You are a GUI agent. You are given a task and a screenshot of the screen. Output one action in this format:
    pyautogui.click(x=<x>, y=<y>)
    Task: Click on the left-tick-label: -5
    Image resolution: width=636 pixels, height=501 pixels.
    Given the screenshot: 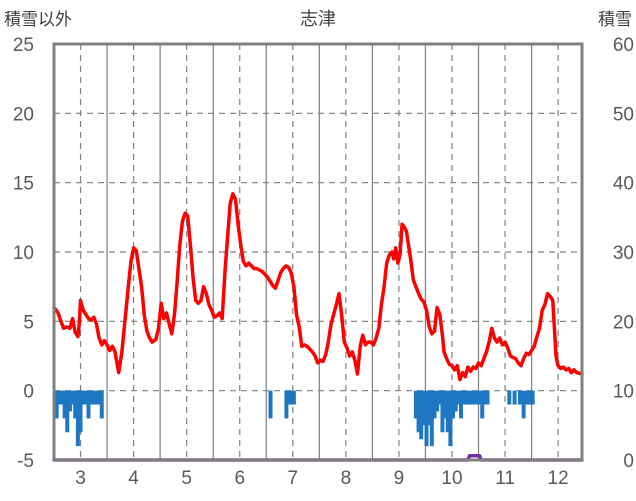 What is the action you would take?
    pyautogui.click(x=25, y=461)
    